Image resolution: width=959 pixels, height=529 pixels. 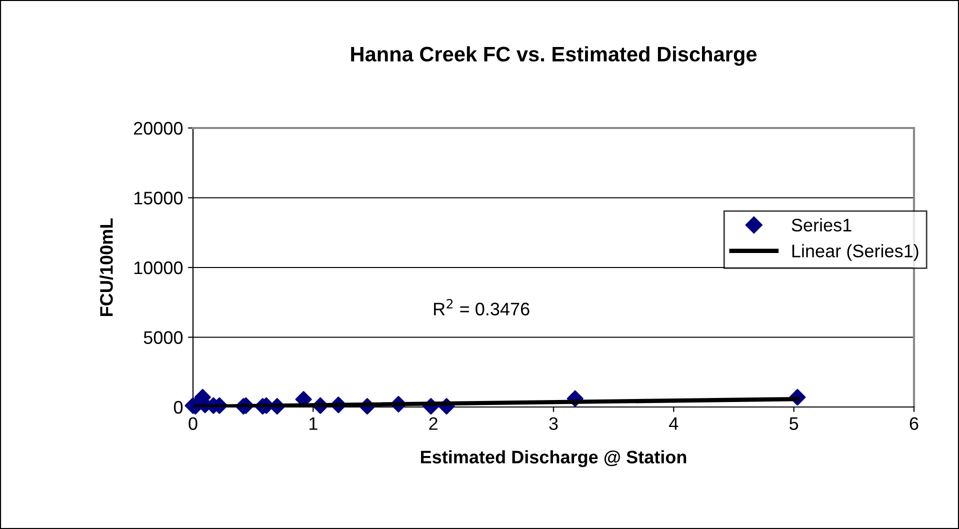 I want to click on legend-label: Linear (Series1), so click(x=855, y=252).